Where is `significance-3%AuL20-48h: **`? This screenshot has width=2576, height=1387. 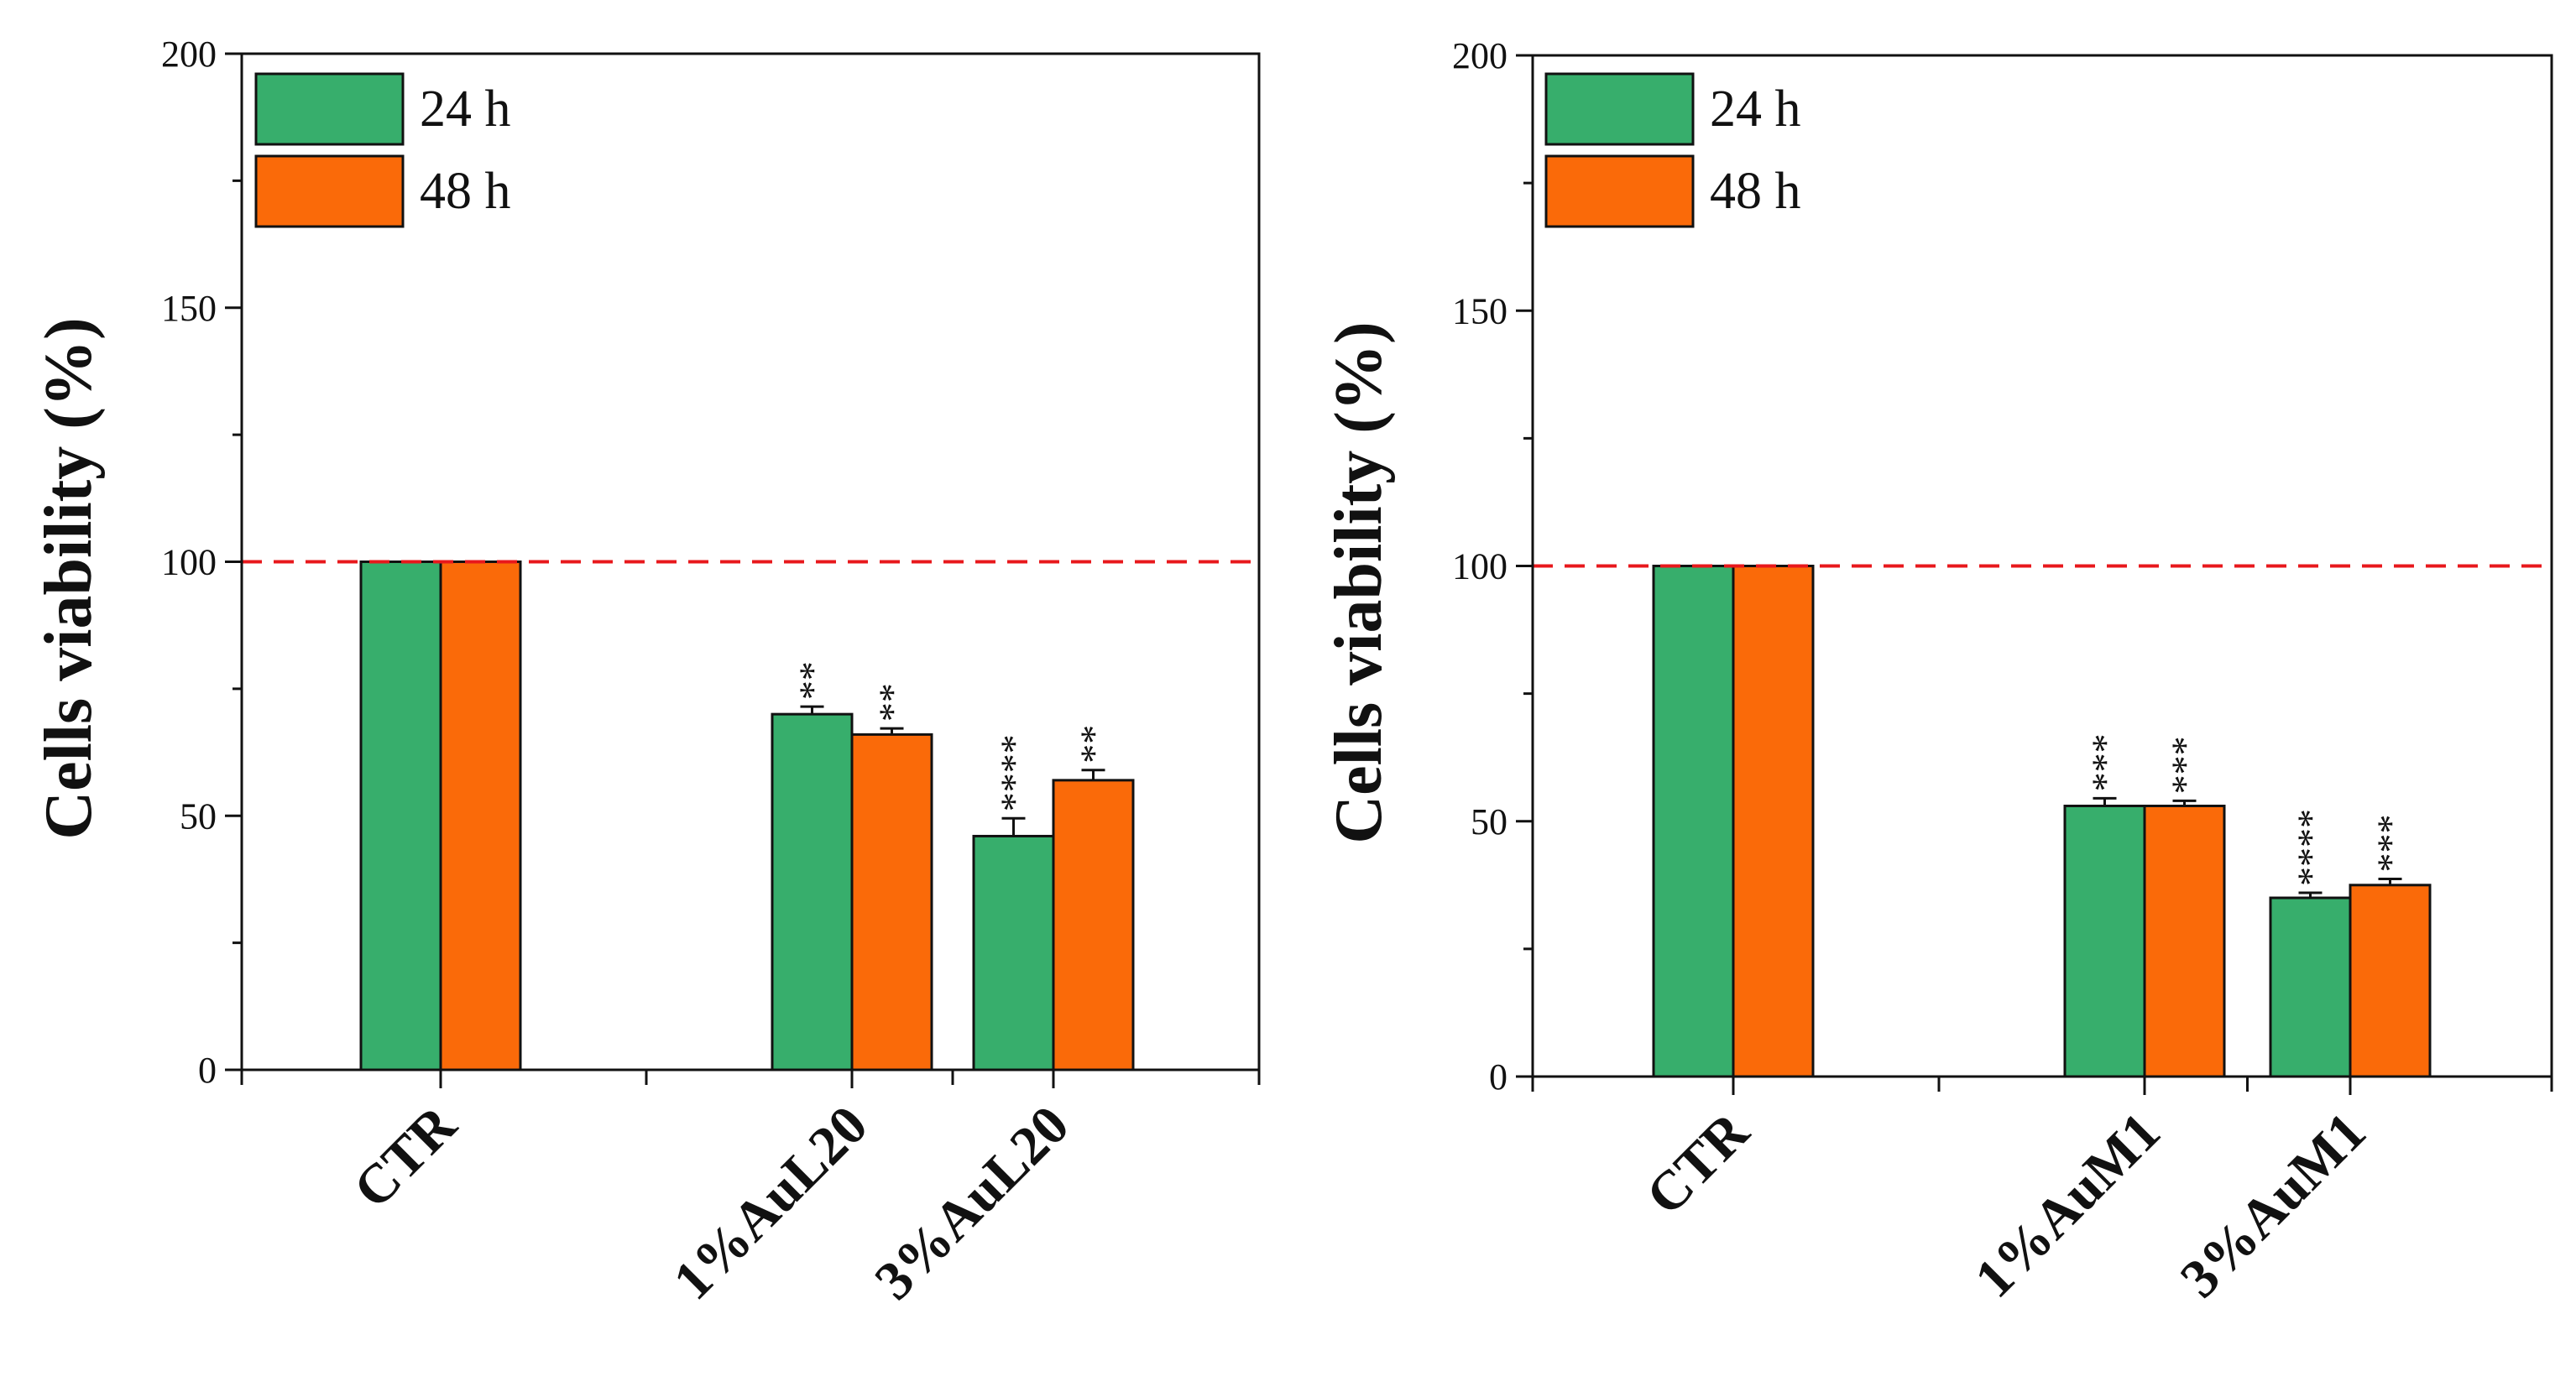 significance-3%AuL20-48h: ** is located at coordinates (1094, 745).